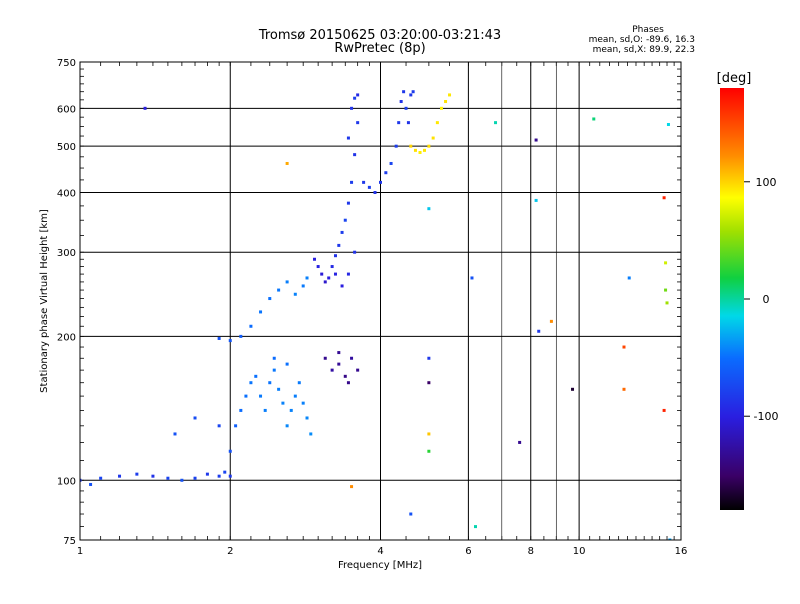 The height and width of the screenshot is (604, 800). I want to click on y-tick-label-300: 300, so click(66, 253).